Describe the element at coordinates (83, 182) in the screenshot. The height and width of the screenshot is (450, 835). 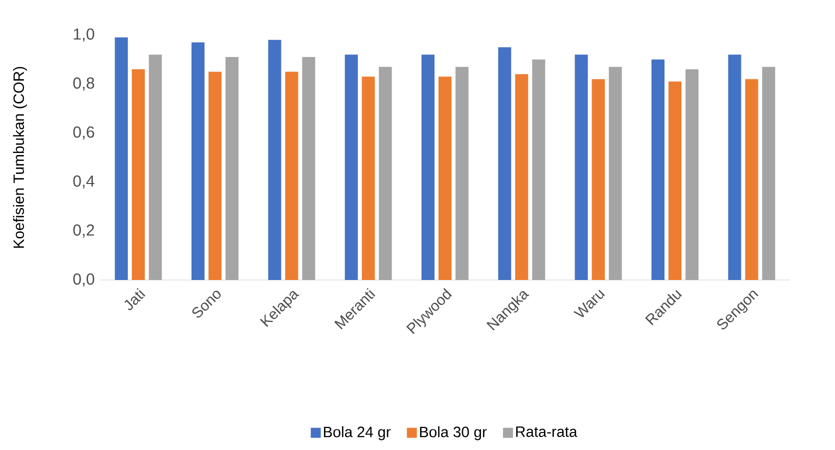
I see `y-tick-label: 0,4` at that location.